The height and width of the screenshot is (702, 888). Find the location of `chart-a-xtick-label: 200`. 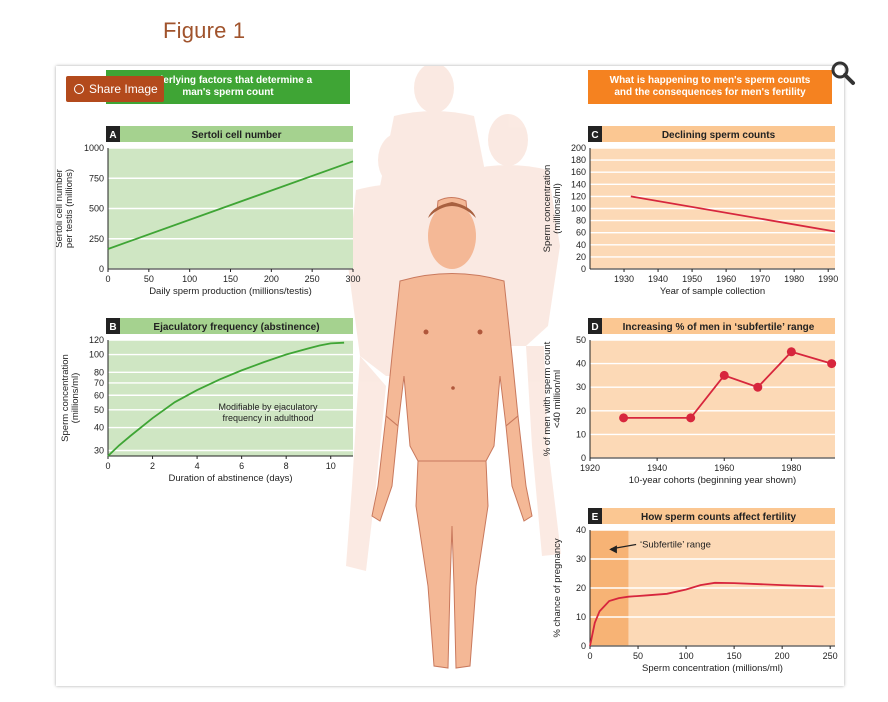

chart-a-xtick-label: 200 is located at coordinates (271, 279).